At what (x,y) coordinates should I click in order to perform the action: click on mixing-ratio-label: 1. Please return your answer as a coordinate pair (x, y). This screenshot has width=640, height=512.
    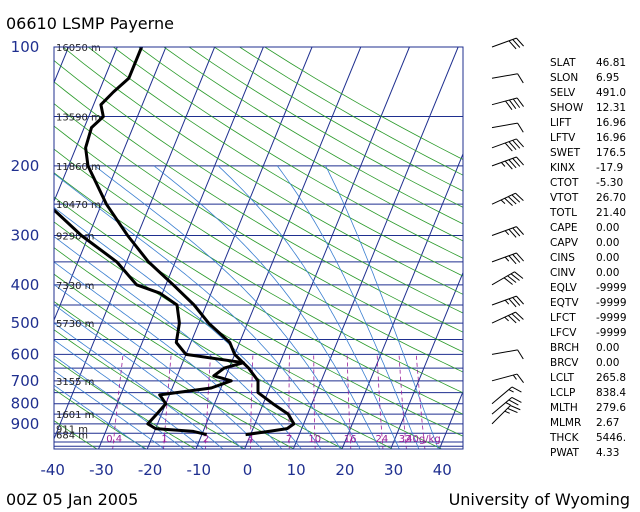
    Looking at the image, I should click on (164, 439).